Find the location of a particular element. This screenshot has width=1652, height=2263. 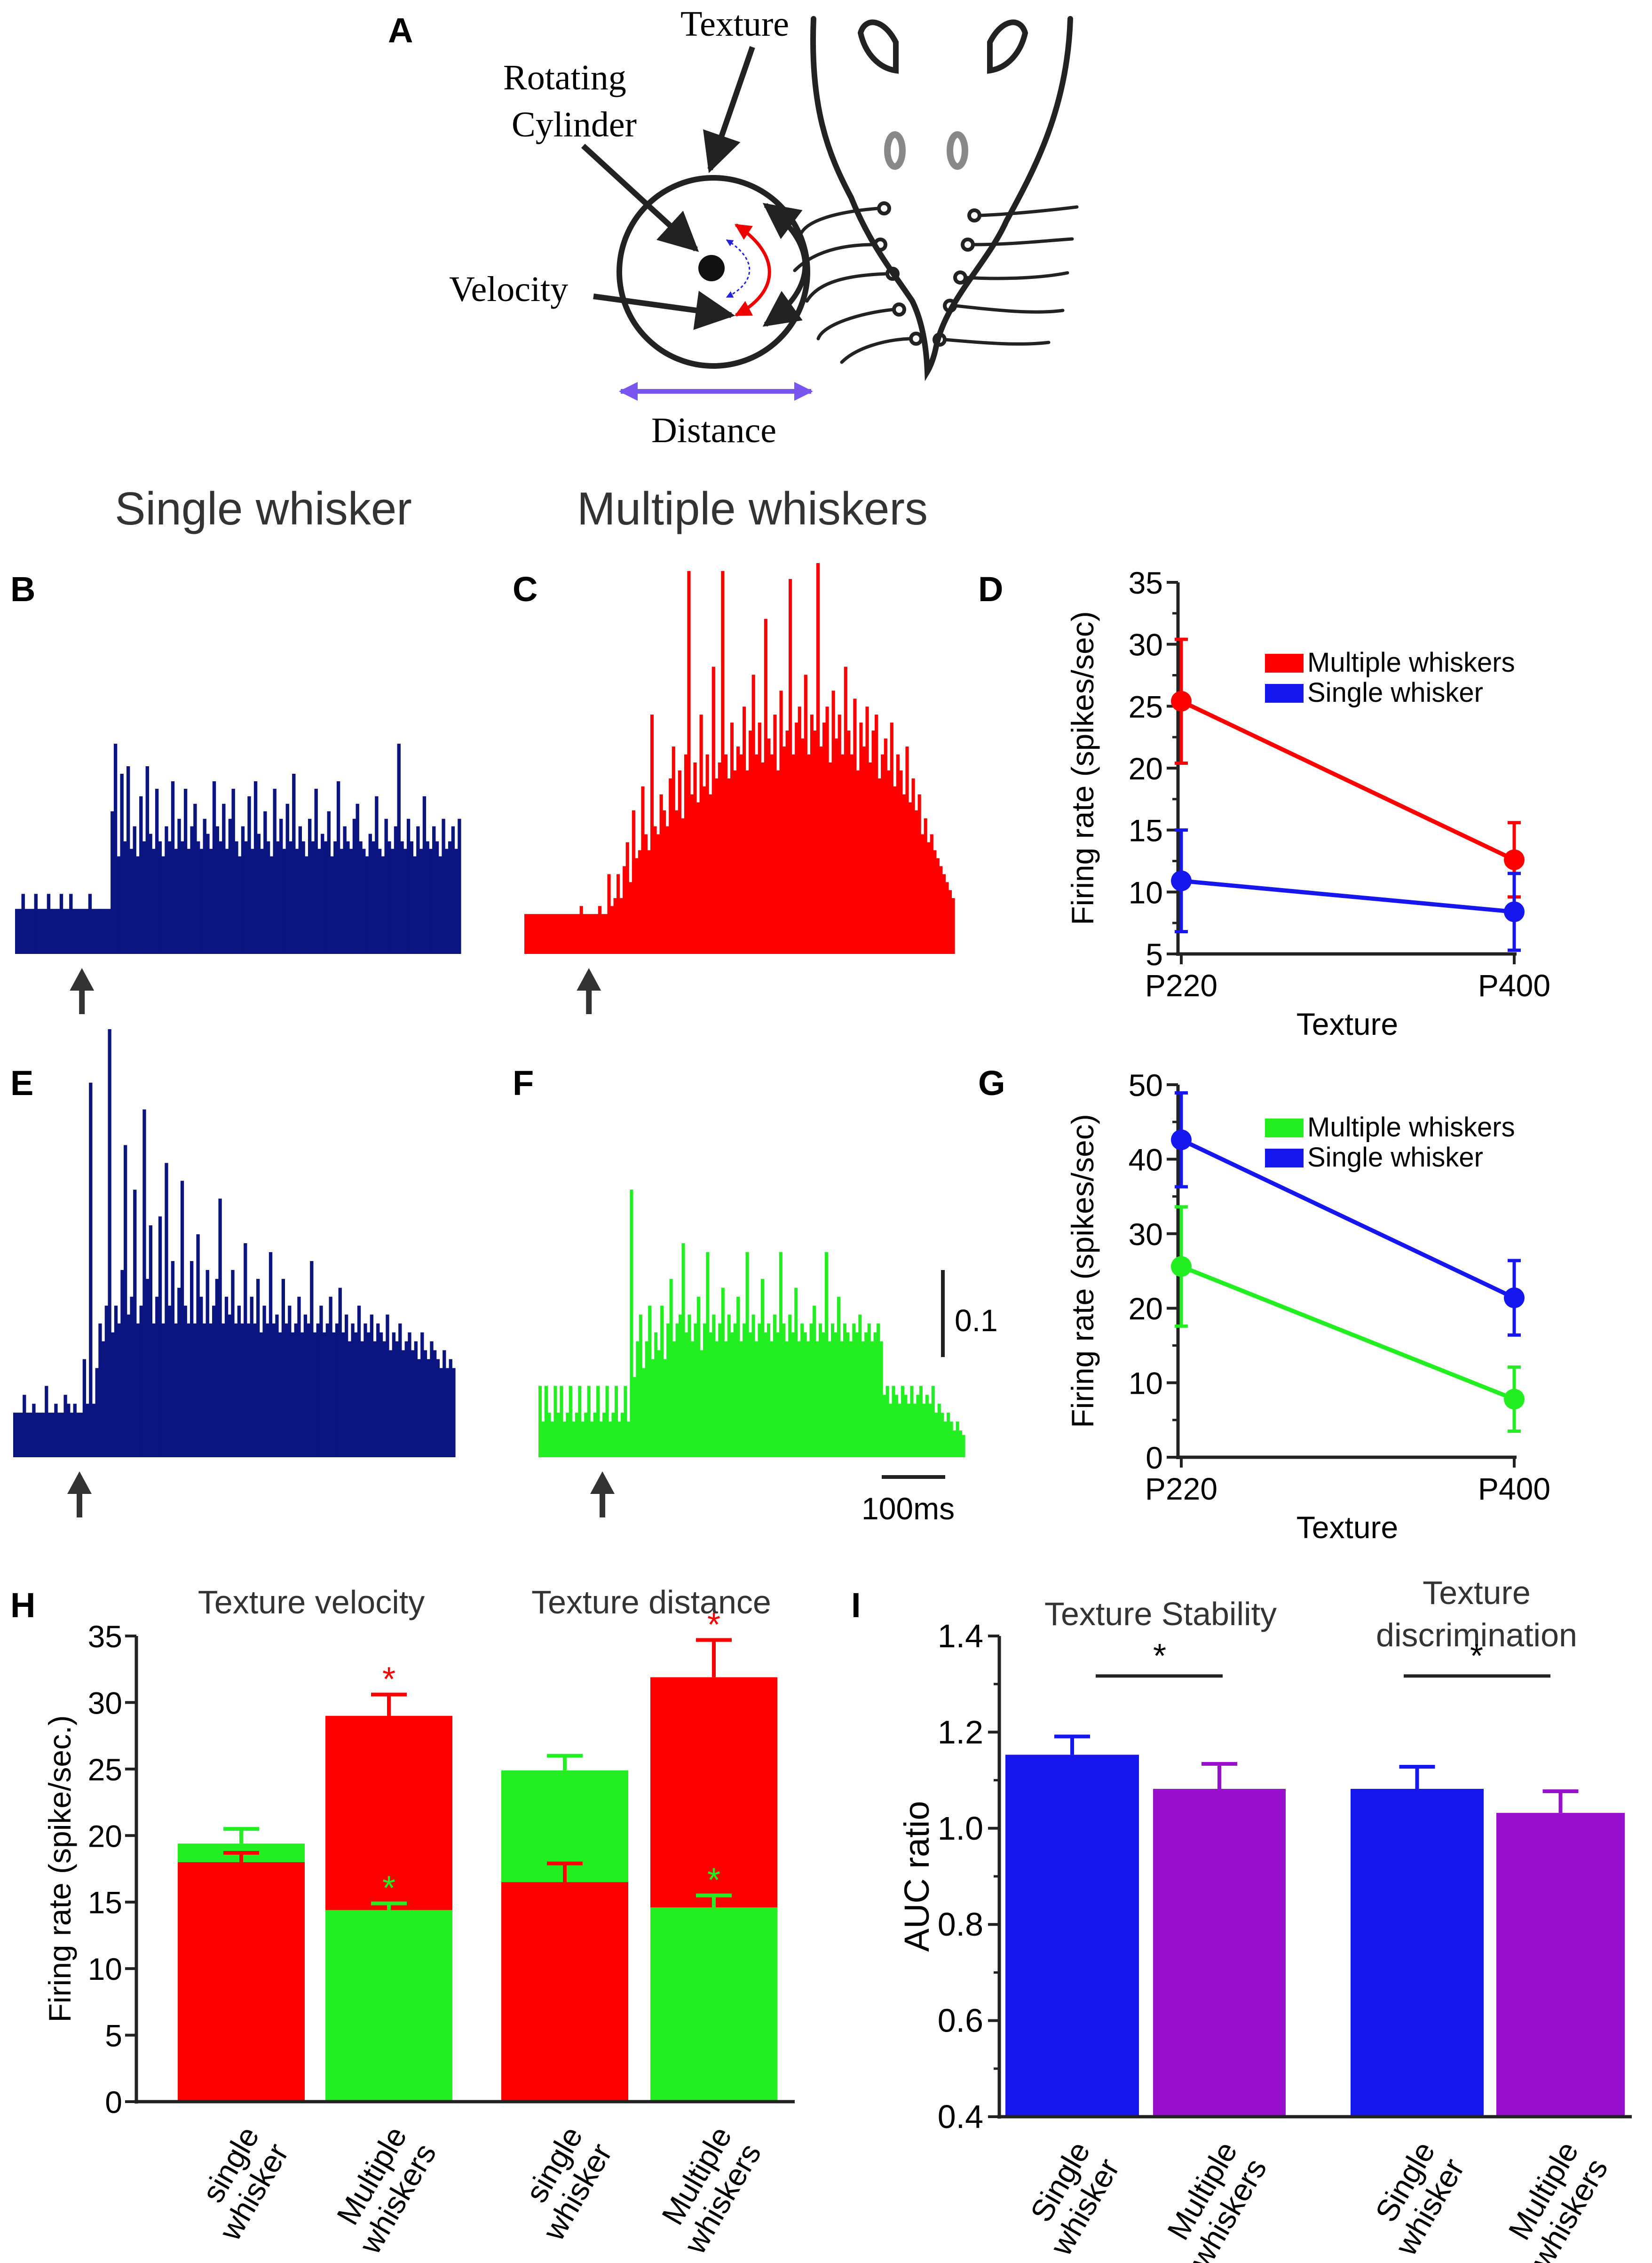

panel-label-h: H is located at coordinates (22, 1605).